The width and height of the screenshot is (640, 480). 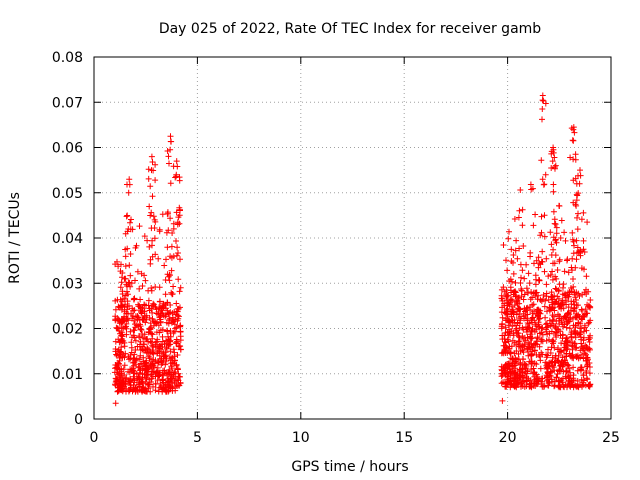 What do you see at coordinates (67, 58) in the screenshot?
I see `y-tick-label: 0.08` at bounding box center [67, 58].